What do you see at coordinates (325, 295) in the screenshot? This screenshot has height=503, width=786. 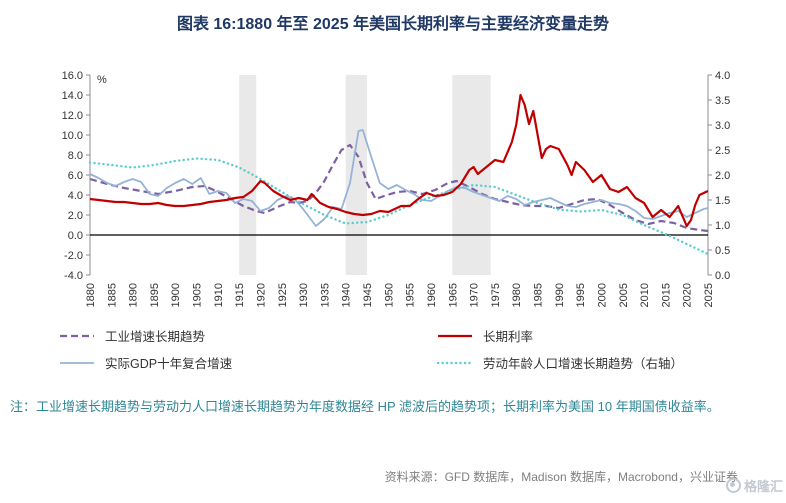 I see `x-axis-tick-label: 1935` at bounding box center [325, 295].